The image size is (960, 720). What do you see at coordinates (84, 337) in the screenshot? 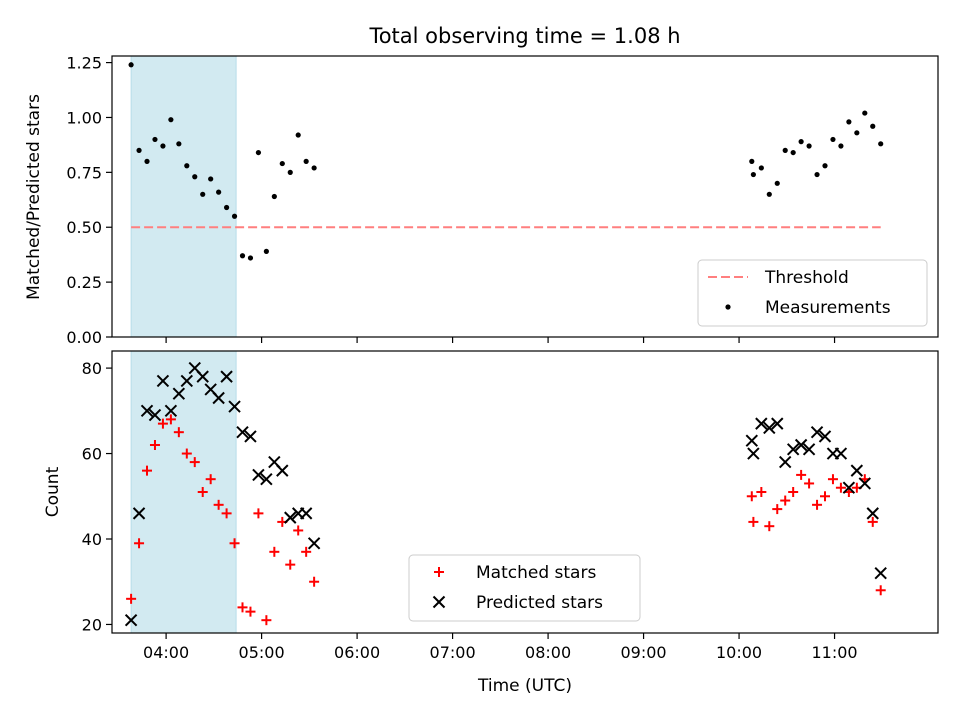
I see `y-tick-label: 0.00` at bounding box center [84, 337].